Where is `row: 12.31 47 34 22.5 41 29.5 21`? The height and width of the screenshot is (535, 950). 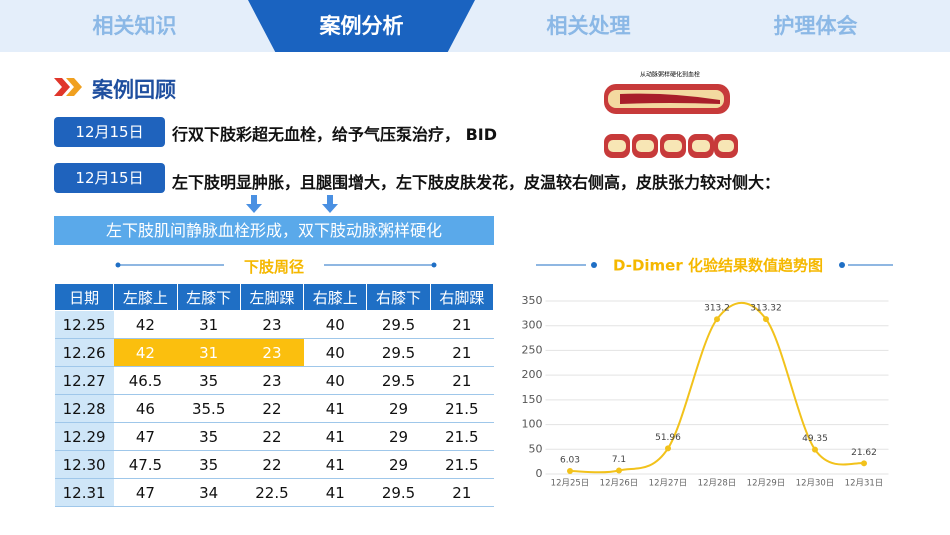
row: 12.31 47 34 22.5 41 29.5 21 is located at coordinates (274, 492).